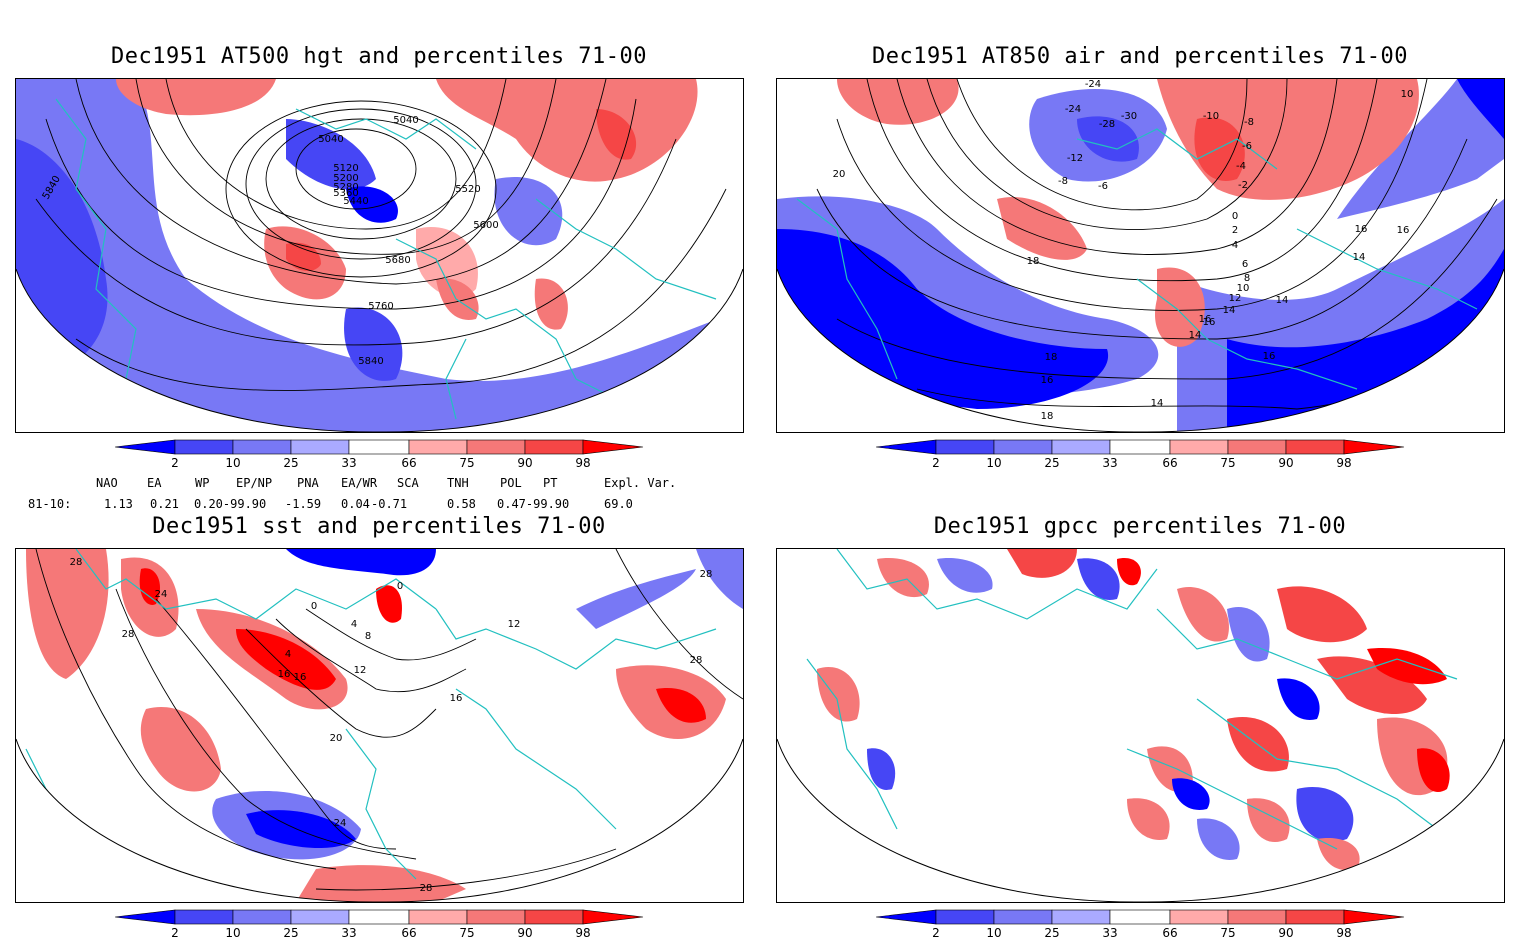 This screenshot has width=1520, height=940. I want to click on panel-title: Dec1951 AT500 hgt and percentiles 71-00, so click(379, 56).